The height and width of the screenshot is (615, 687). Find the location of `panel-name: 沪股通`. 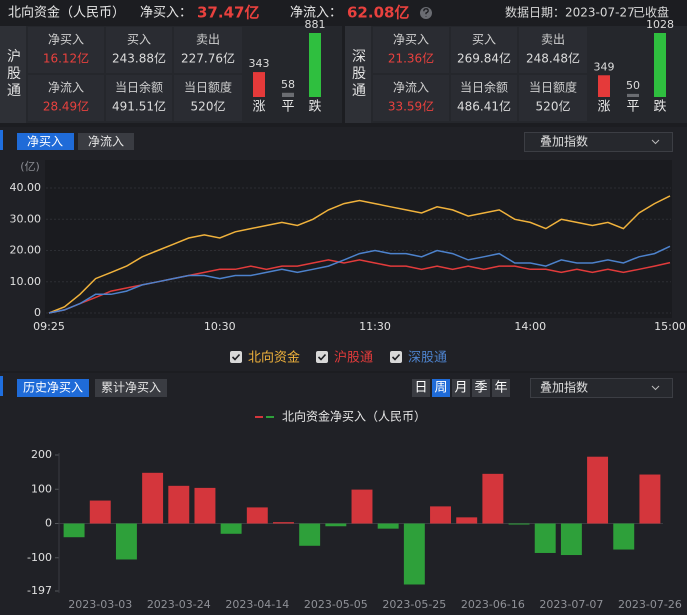

panel-name: 沪股通 is located at coordinates (13, 74).